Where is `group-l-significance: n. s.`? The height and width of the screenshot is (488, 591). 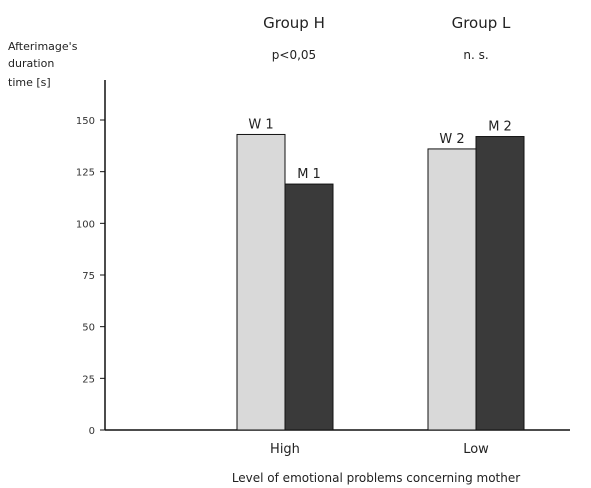 group-l-significance: n. s. is located at coordinates (475, 55).